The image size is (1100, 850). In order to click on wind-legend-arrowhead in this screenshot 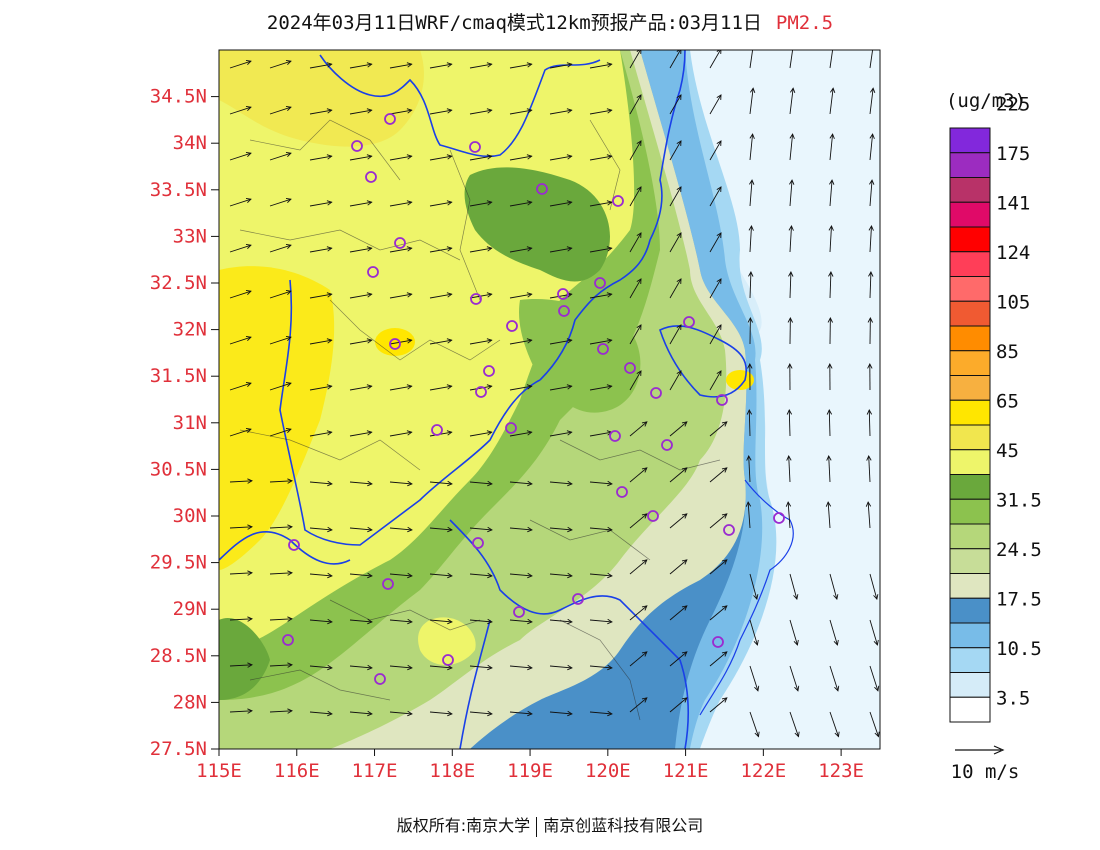, I will do `click(999, 750)`.